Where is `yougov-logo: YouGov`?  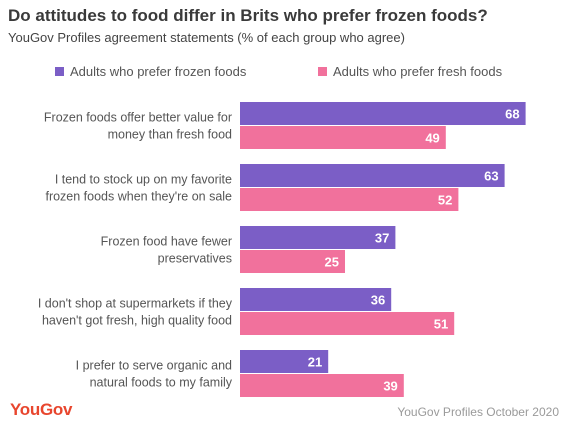 yougov-logo: YouGov is located at coordinates (41, 409).